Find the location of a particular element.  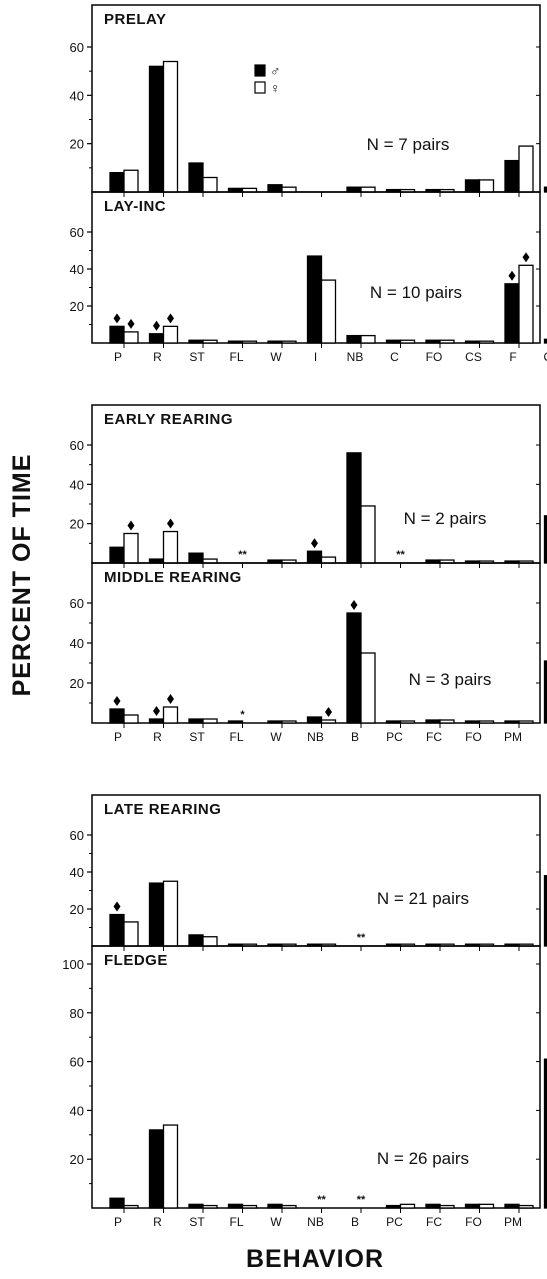

x-tick-label: FC is located at coordinates (434, 1222).